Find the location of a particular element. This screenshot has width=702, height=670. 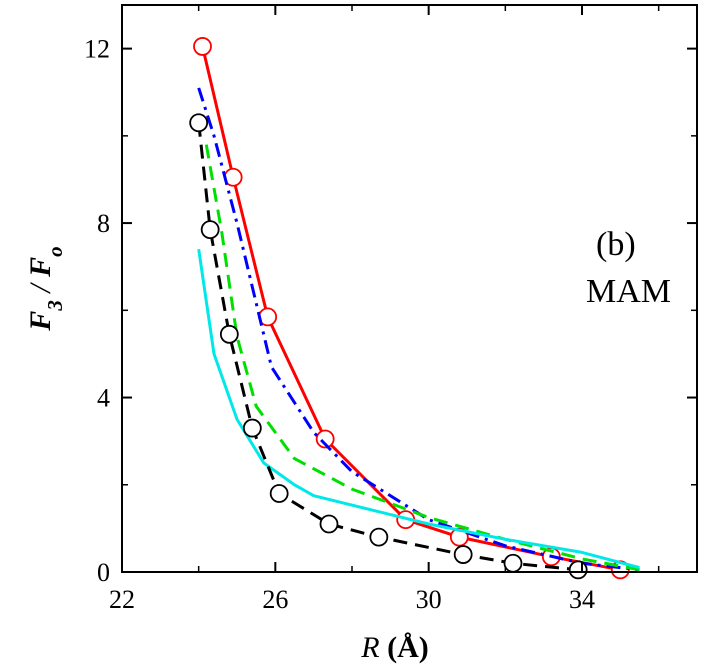

y-tick-label: 12 is located at coordinates (97, 49).